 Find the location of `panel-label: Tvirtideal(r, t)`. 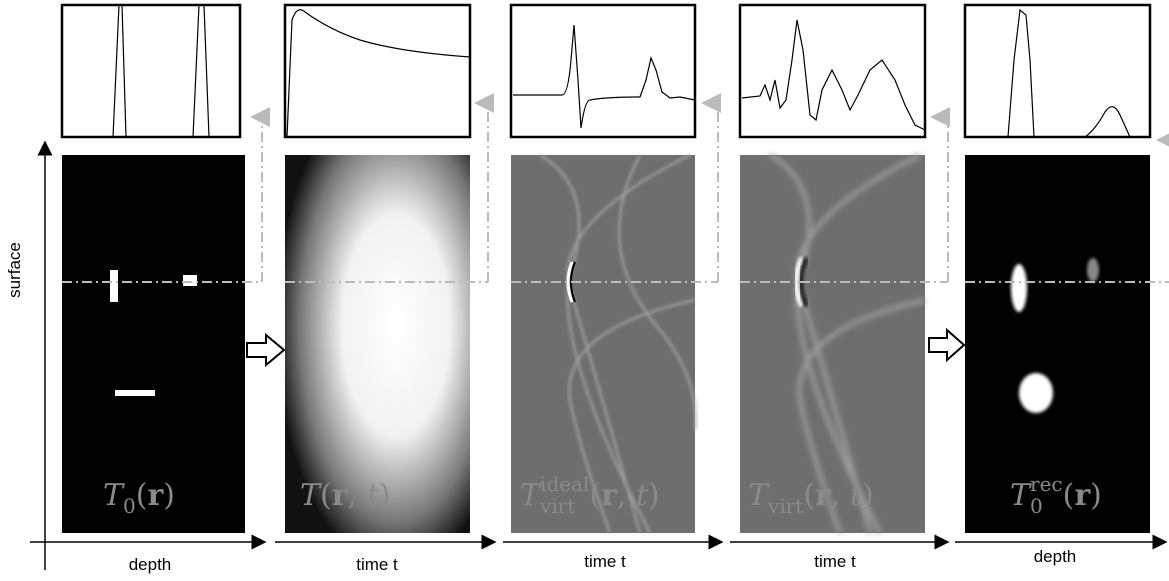

panel-label: Tvirtideal(r, t) is located at coordinates (590, 495).